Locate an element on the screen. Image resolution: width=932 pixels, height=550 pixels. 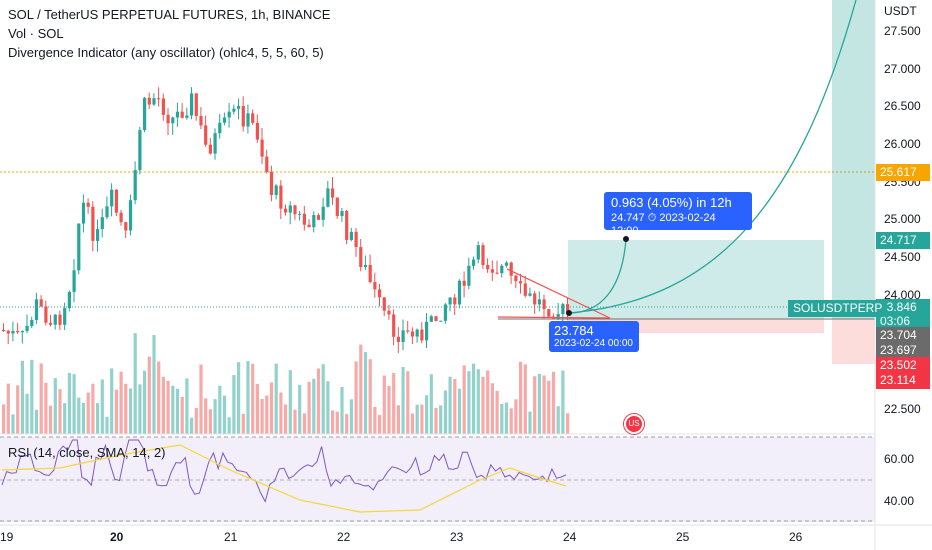
time-tick-label: 25 is located at coordinates (683, 537).